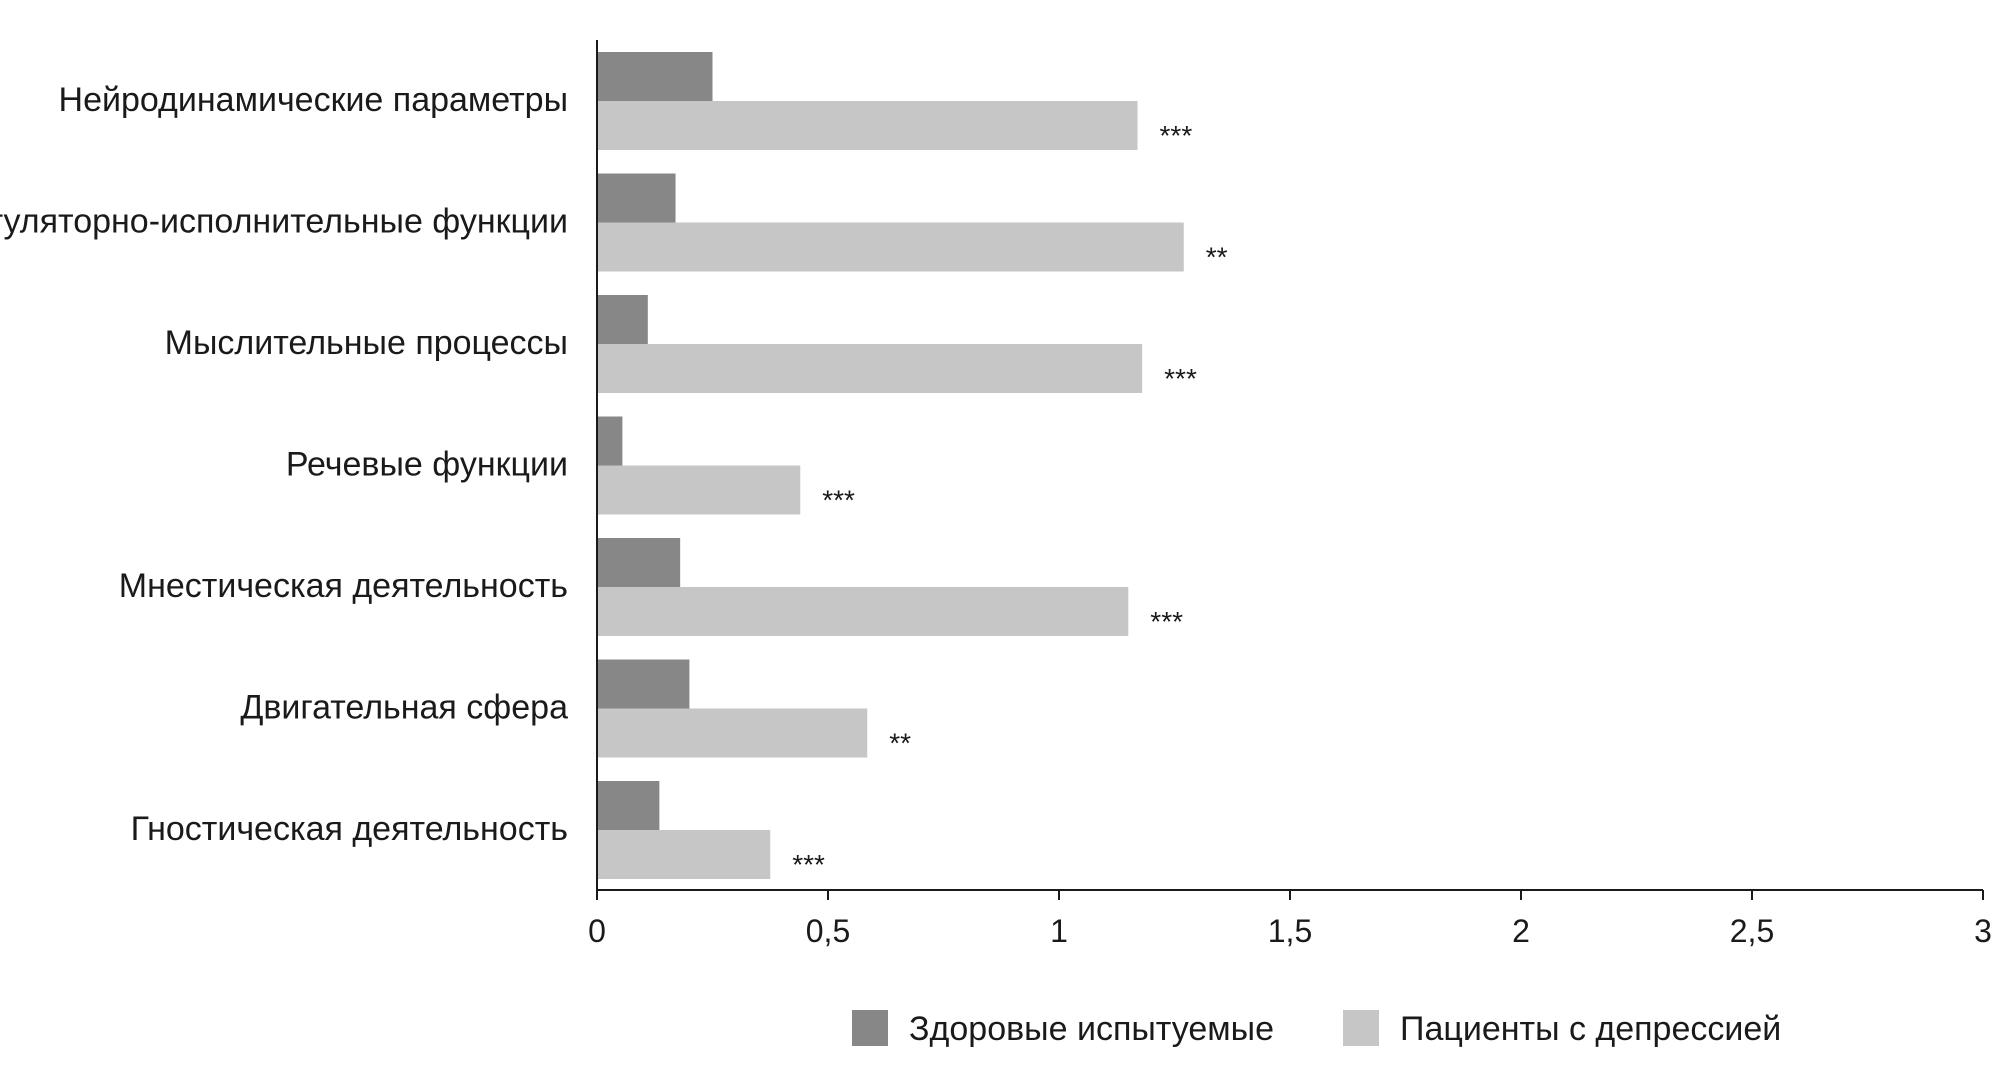 Image resolution: width=2016 pixels, height=1068 pixels. I want to click on category-label: Гностическая деятельность, so click(349, 829).